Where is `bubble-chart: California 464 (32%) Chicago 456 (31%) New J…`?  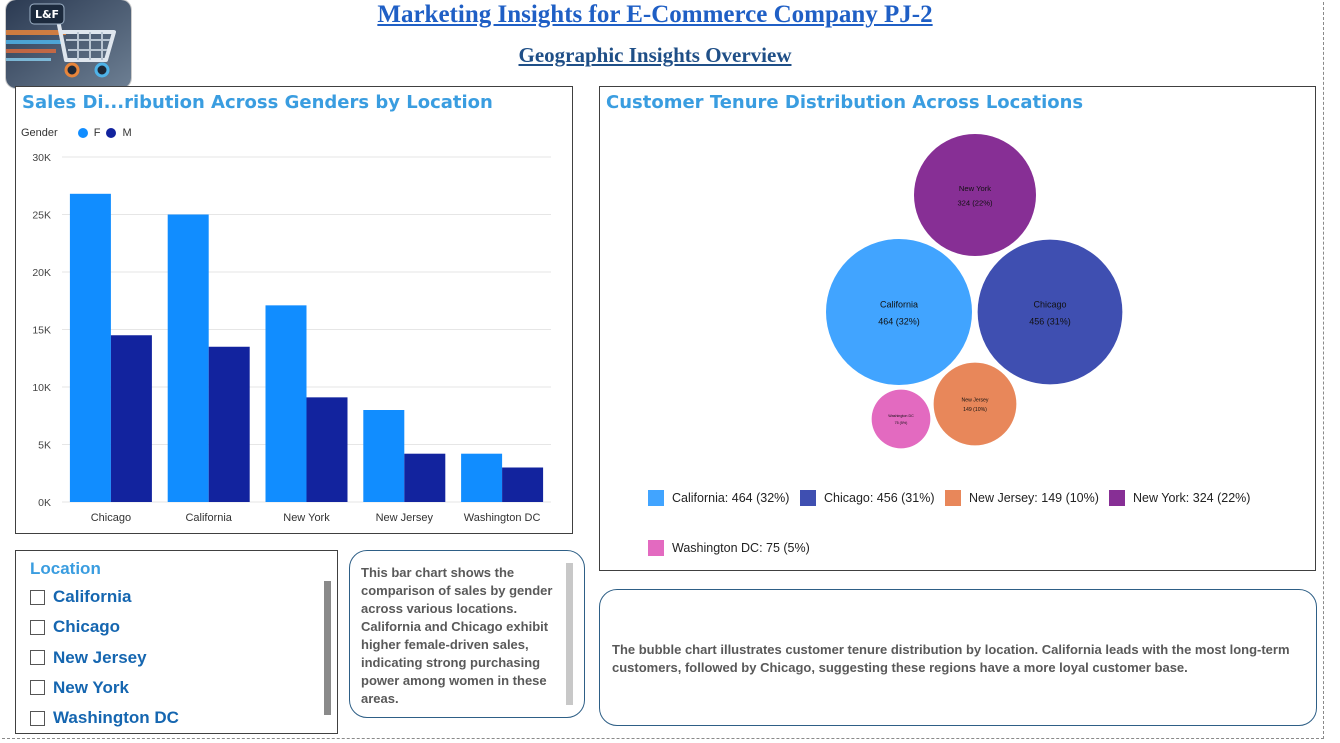
bubble-chart: California 464 (32%) Chicago 456 (31%) New J… is located at coordinates (974, 291).